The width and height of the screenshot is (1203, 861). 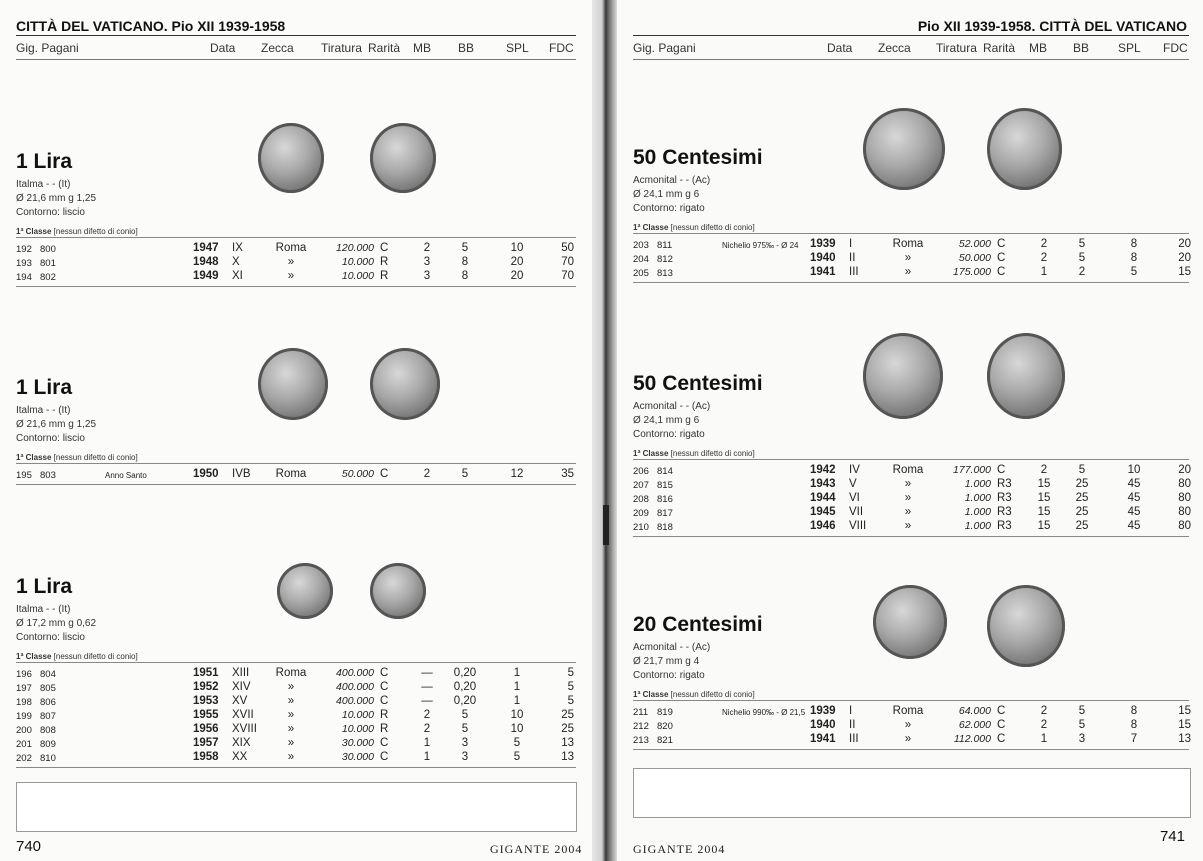 What do you see at coordinates (244, 729) in the screenshot?
I see `cell-rom: XVIII` at bounding box center [244, 729].